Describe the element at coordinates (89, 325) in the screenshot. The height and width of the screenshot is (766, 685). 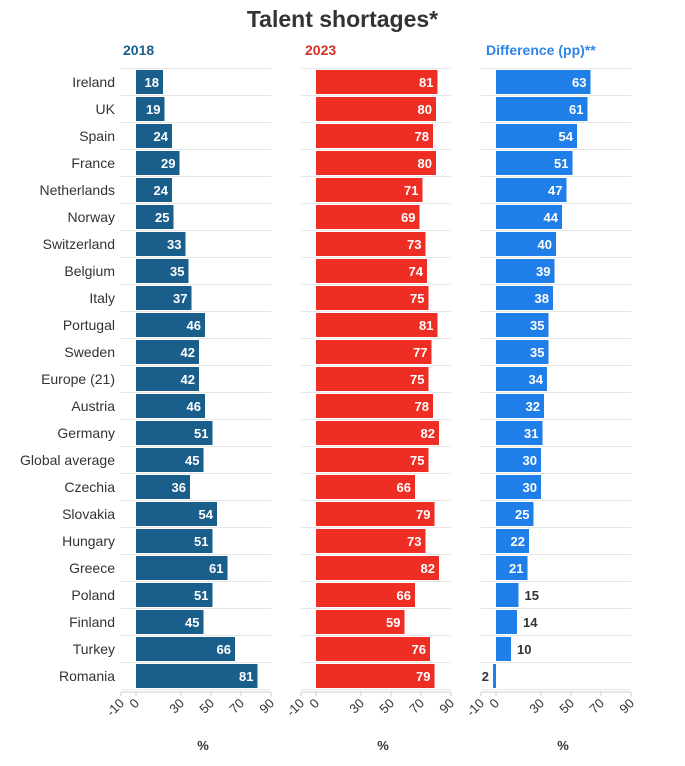
I see `category-label: Portugal` at that location.